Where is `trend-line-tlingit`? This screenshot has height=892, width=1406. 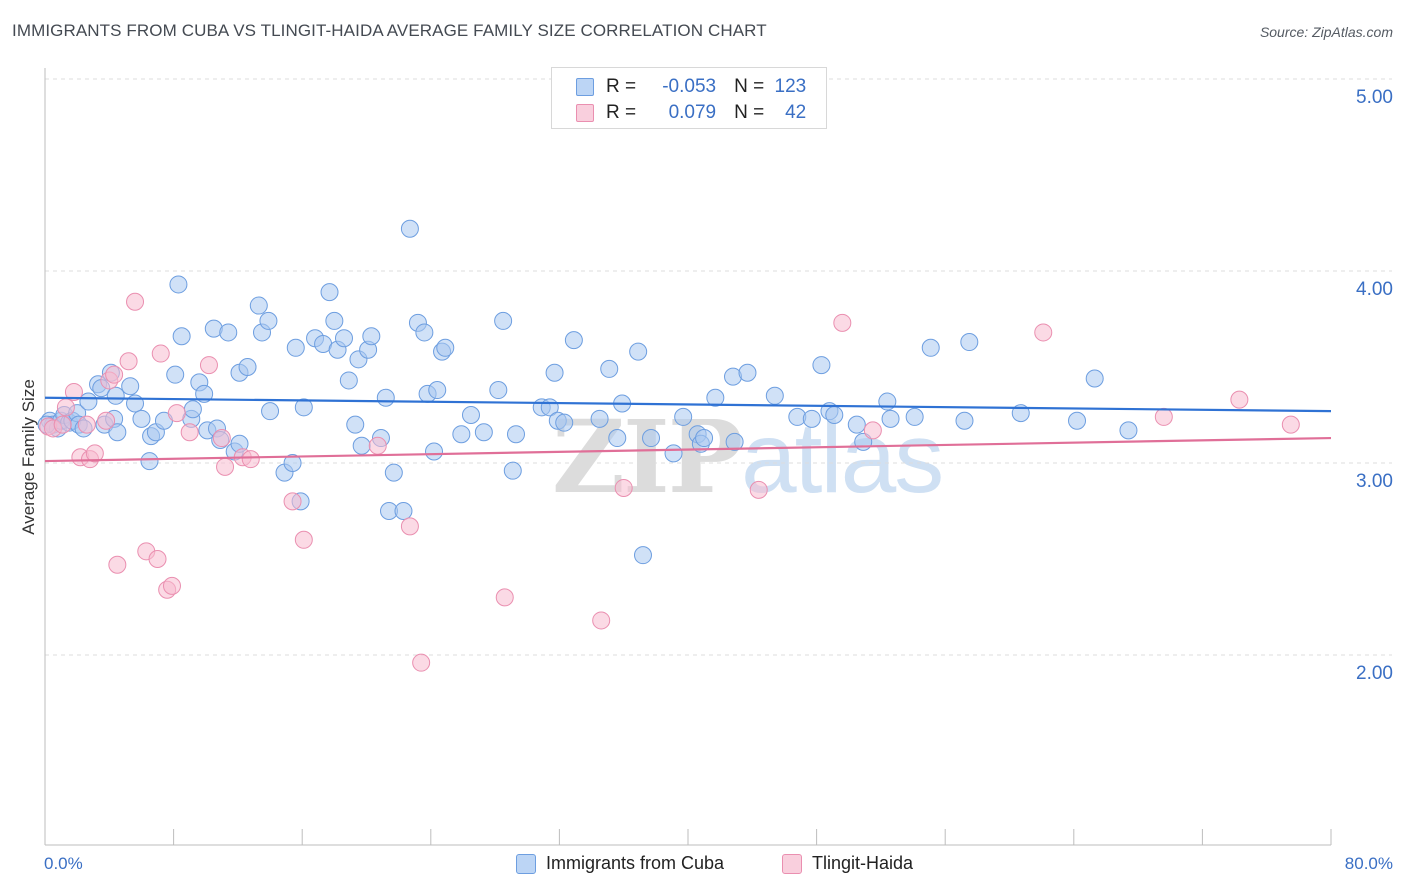
trend-line-tlingit is located at coordinates (688, 449).